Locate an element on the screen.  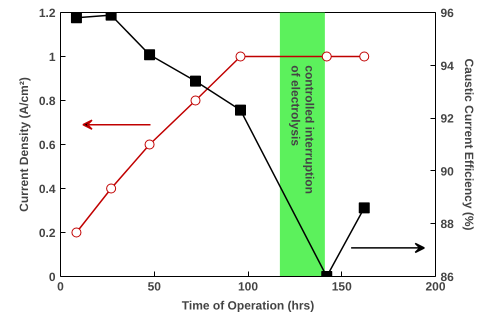
y2-tick-label: 88 is located at coordinates (447, 224).